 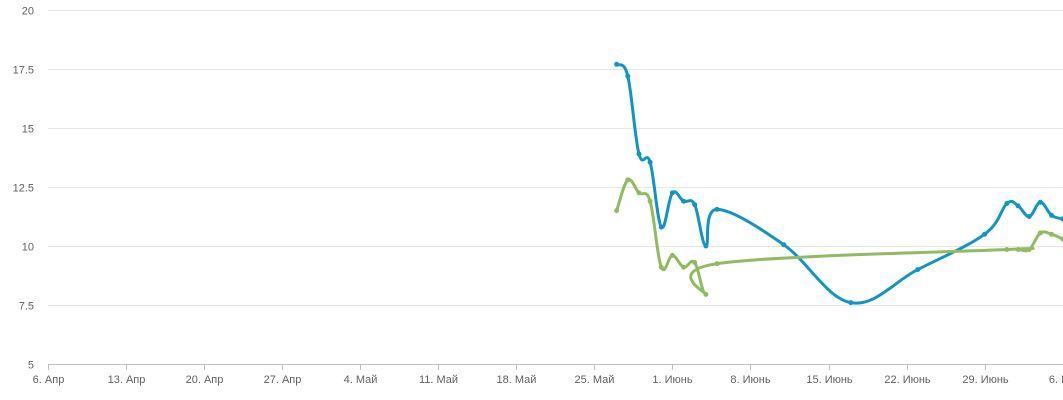 What do you see at coordinates (829, 380) in the screenshot?
I see `x-tick-label: 15. Июнь` at bounding box center [829, 380].